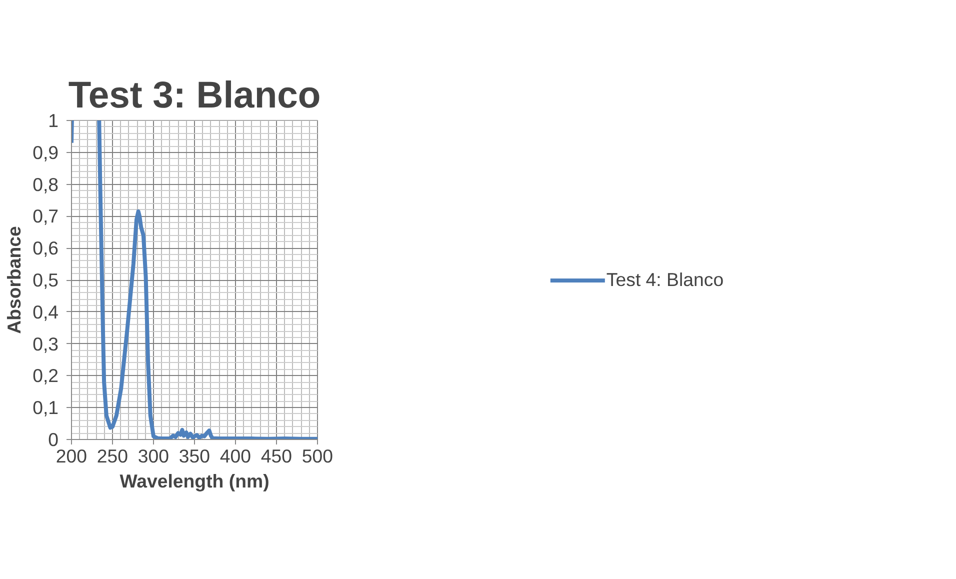 This screenshot has height=579, width=956. I want to click on x-tick-label: 300, so click(154, 456).